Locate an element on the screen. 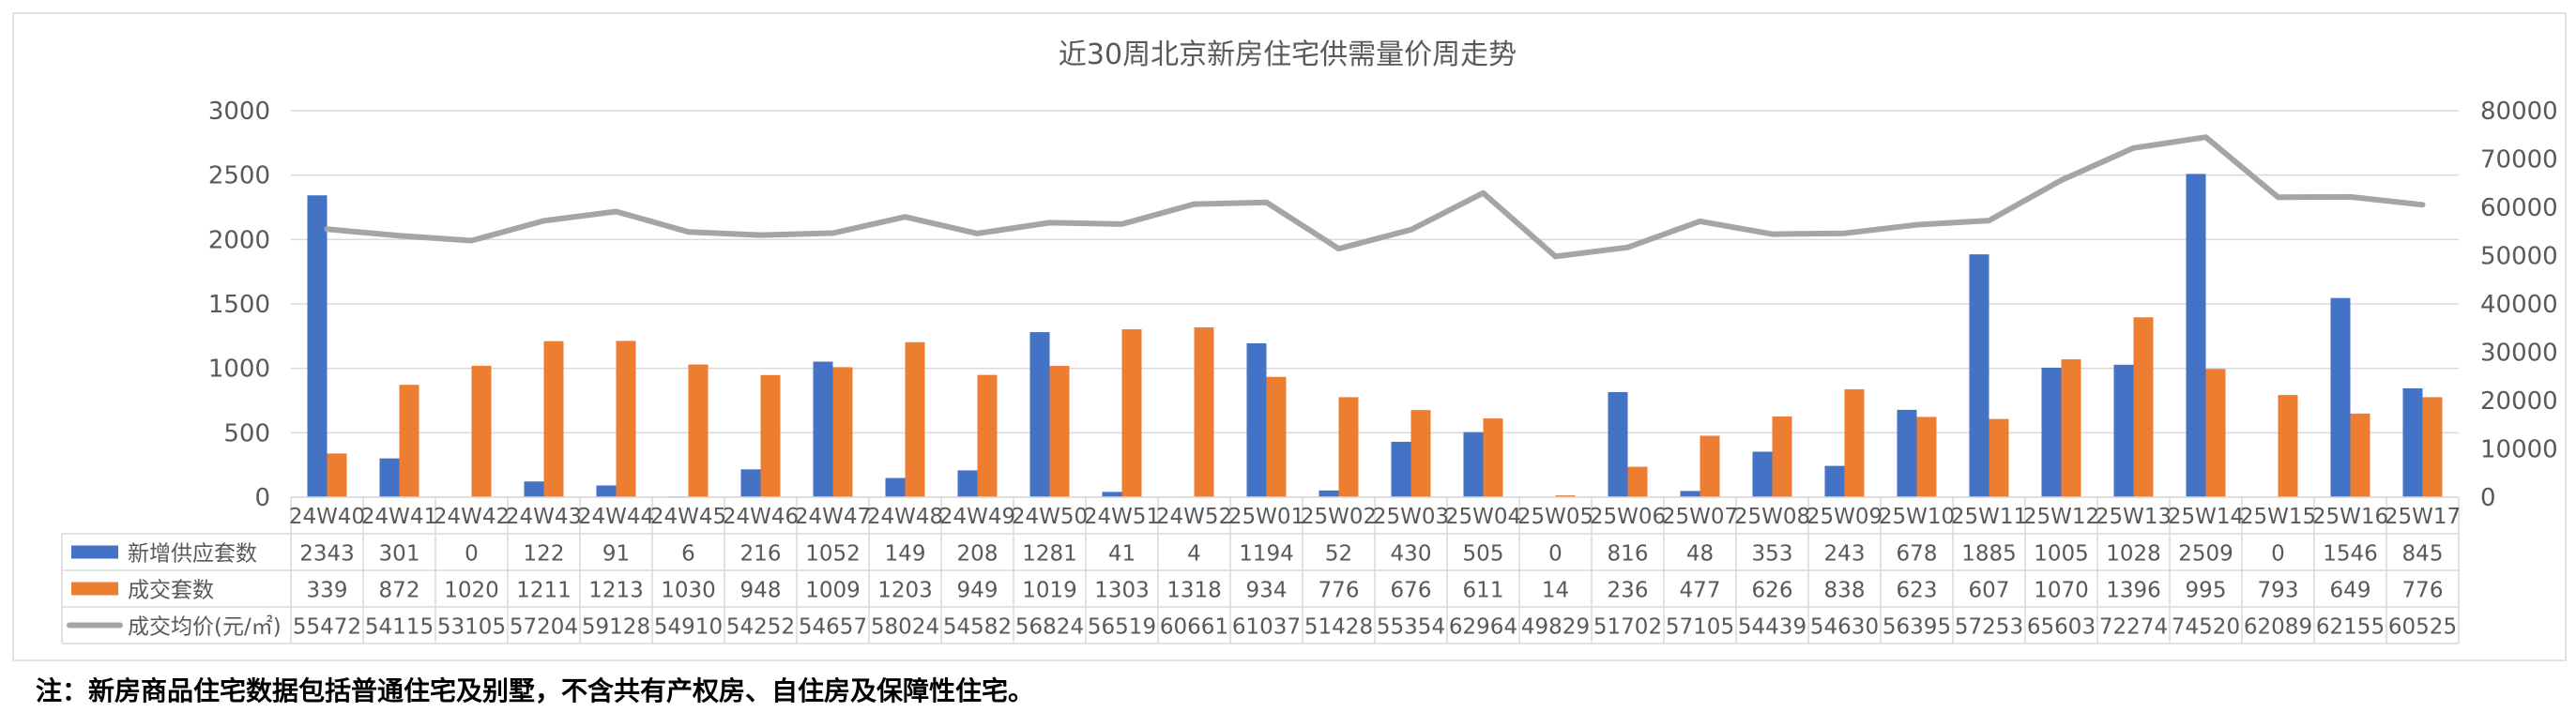 This screenshot has height=712, width=2576. data-label: 339 is located at coordinates (327, 591).